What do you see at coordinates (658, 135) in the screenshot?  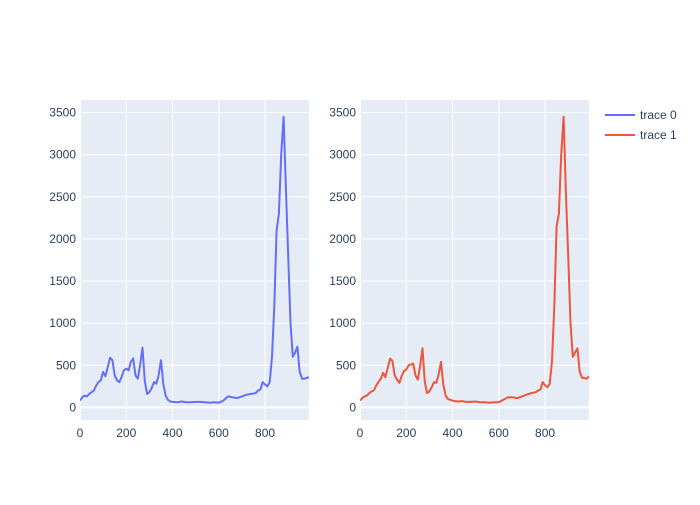 I see `legend-label: trace 1` at bounding box center [658, 135].